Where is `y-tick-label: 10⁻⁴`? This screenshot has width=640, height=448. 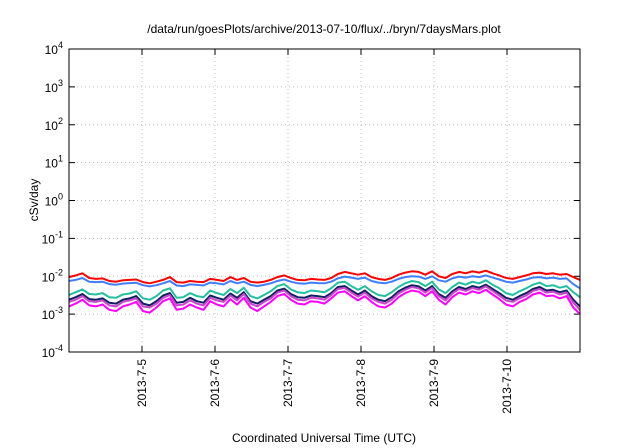 y-tick-label: 10⁻⁴ is located at coordinates (52, 351).